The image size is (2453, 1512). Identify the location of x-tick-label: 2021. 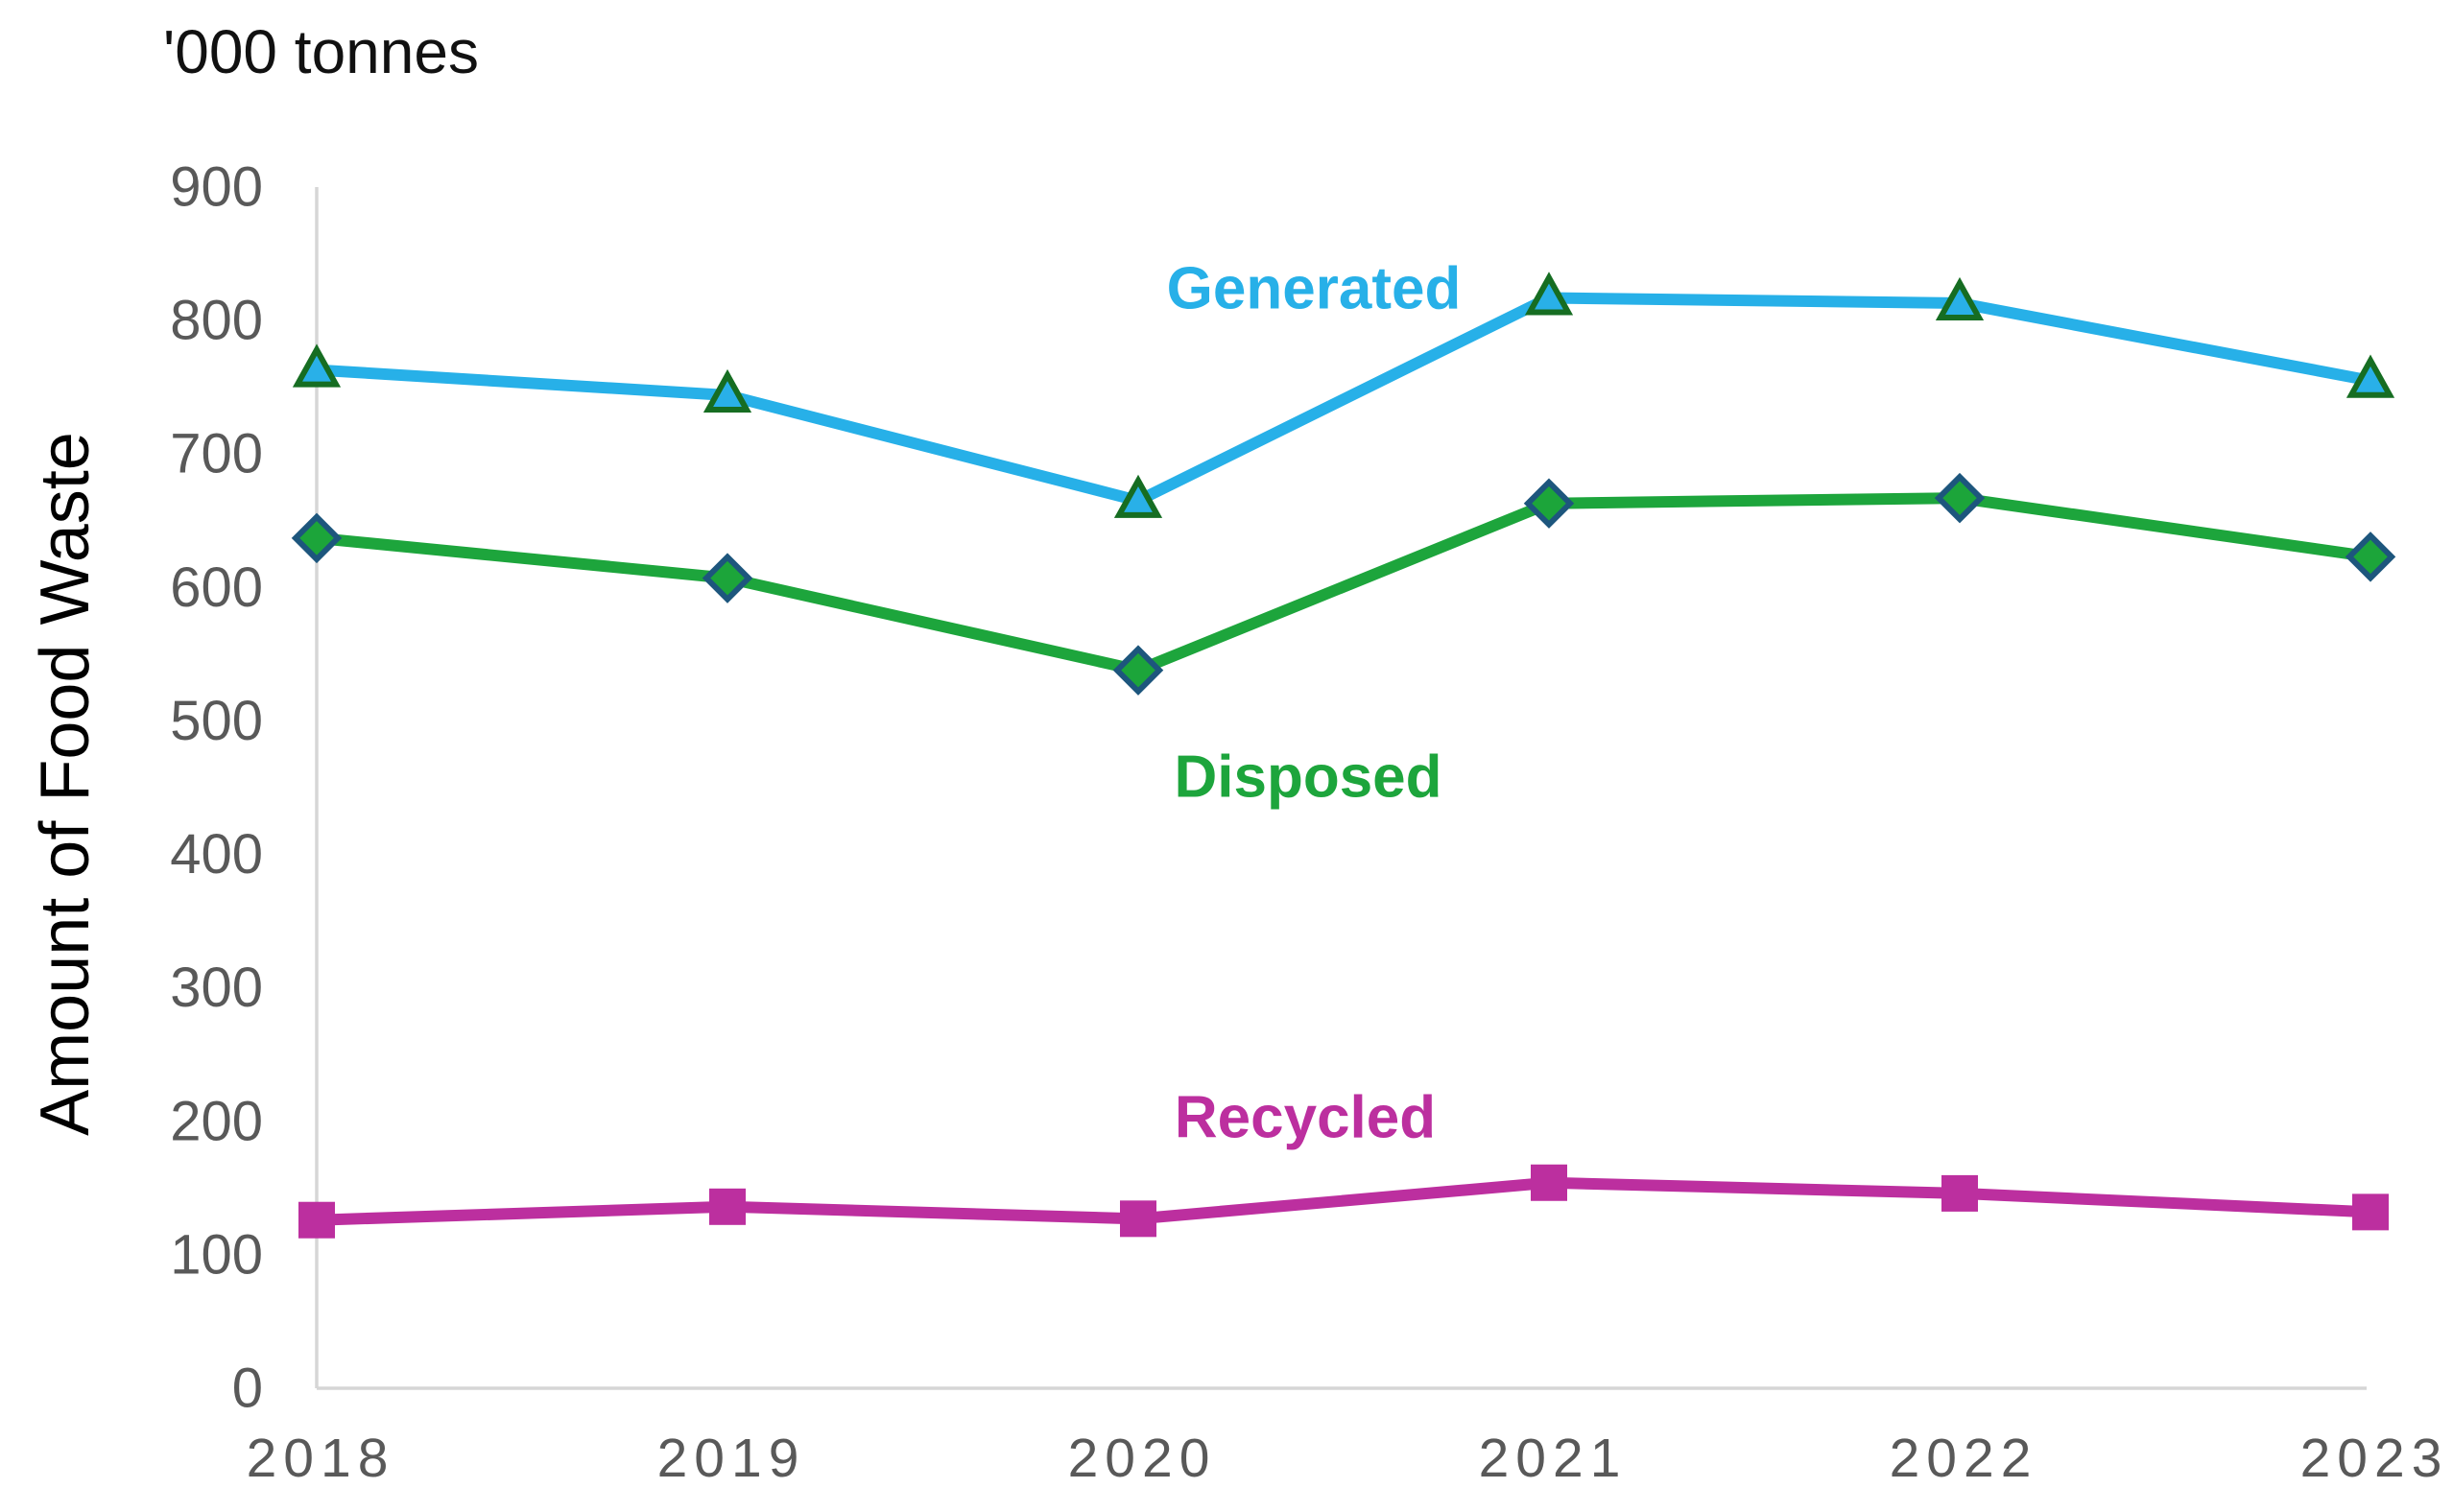
(1553, 1458).